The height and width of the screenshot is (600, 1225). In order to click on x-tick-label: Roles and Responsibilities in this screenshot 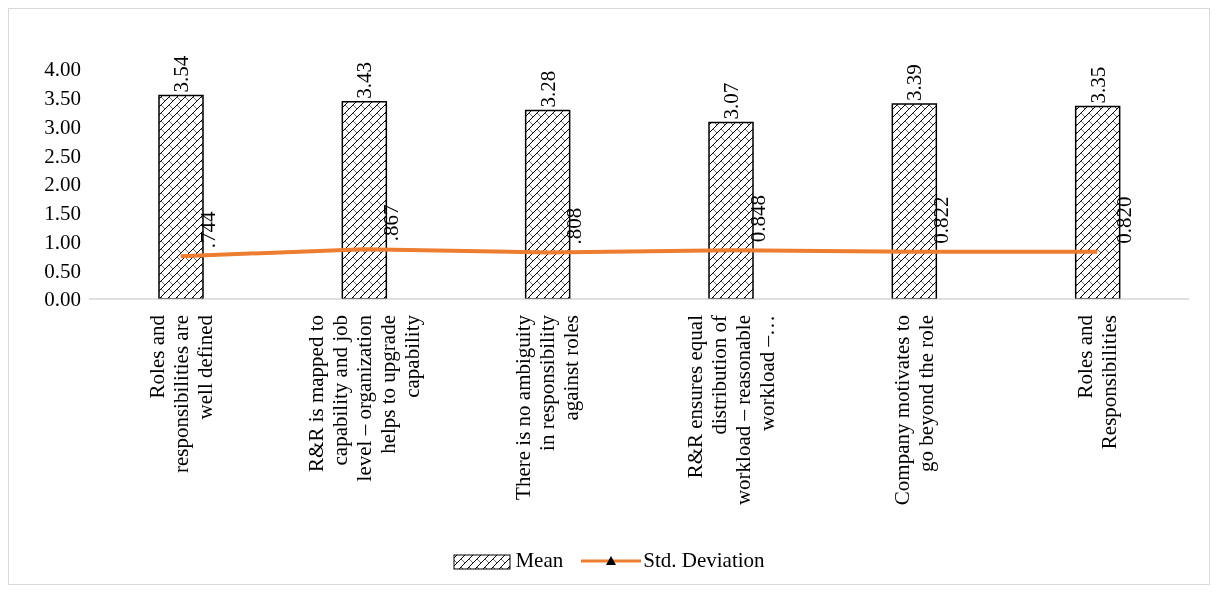, I will do `click(1097, 382)`.